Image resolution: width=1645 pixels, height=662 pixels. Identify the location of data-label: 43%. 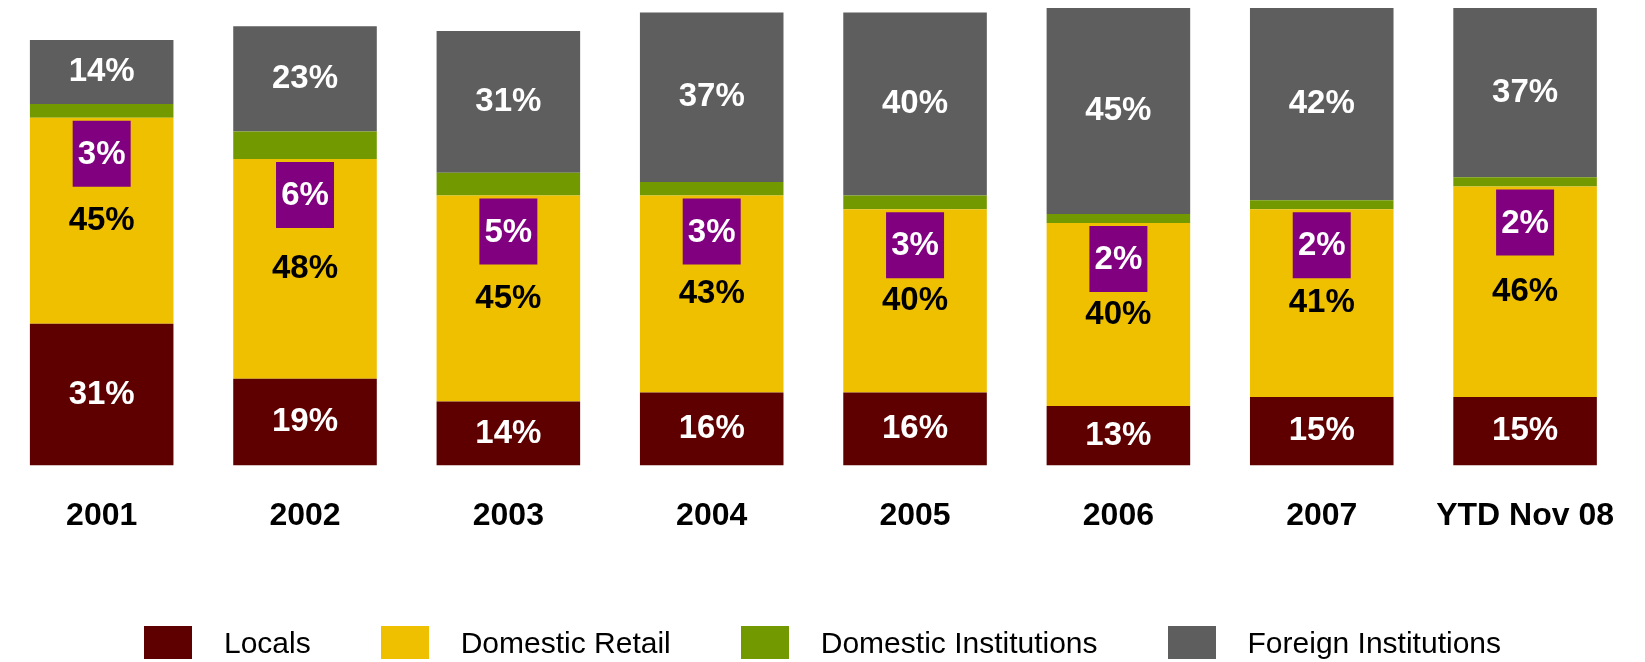
(711, 292).